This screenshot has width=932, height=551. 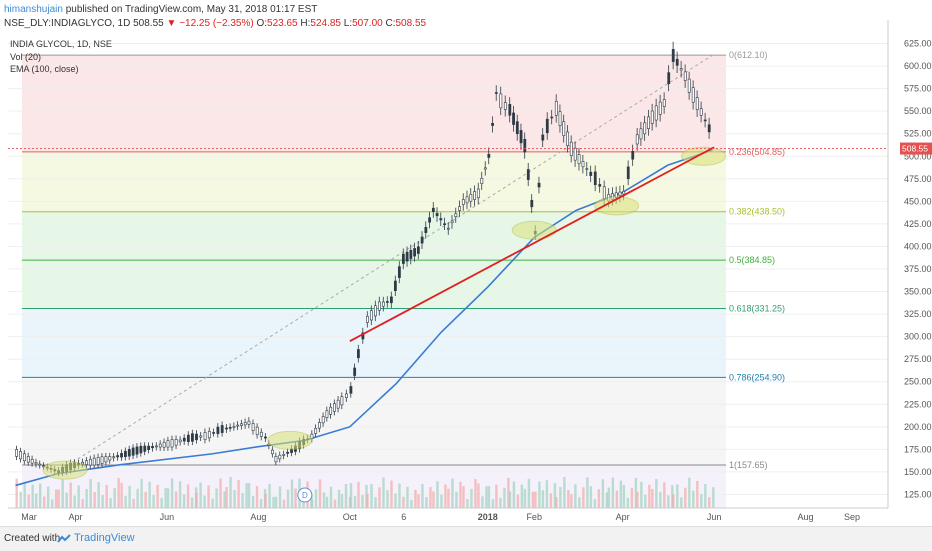 What do you see at coordinates (148, 23) in the screenshot?
I see `last-price: 508.55` at bounding box center [148, 23].